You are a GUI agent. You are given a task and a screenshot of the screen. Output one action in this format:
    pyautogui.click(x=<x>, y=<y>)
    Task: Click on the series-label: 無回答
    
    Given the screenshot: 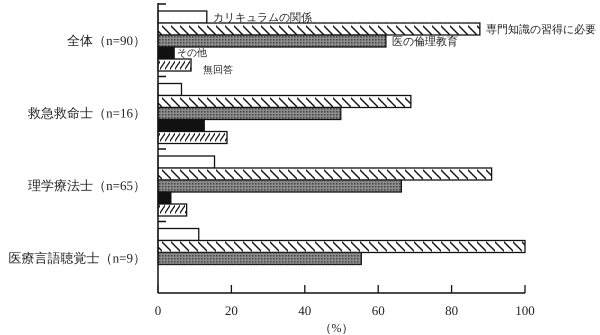 What is the action you would take?
    pyautogui.click(x=218, y=70)
    